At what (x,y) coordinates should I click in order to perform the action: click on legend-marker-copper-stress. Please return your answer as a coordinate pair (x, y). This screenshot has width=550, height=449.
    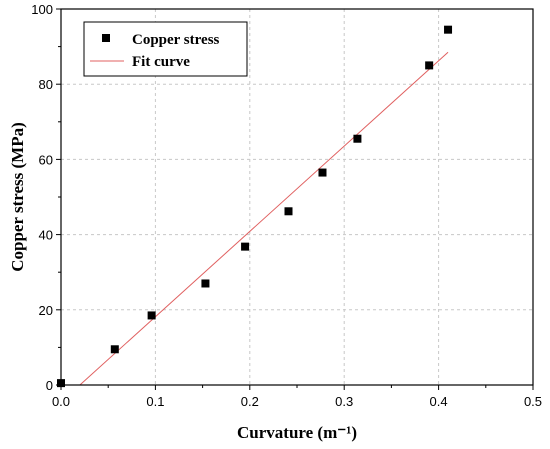
    Looking at the image, I should click on (106, 38).